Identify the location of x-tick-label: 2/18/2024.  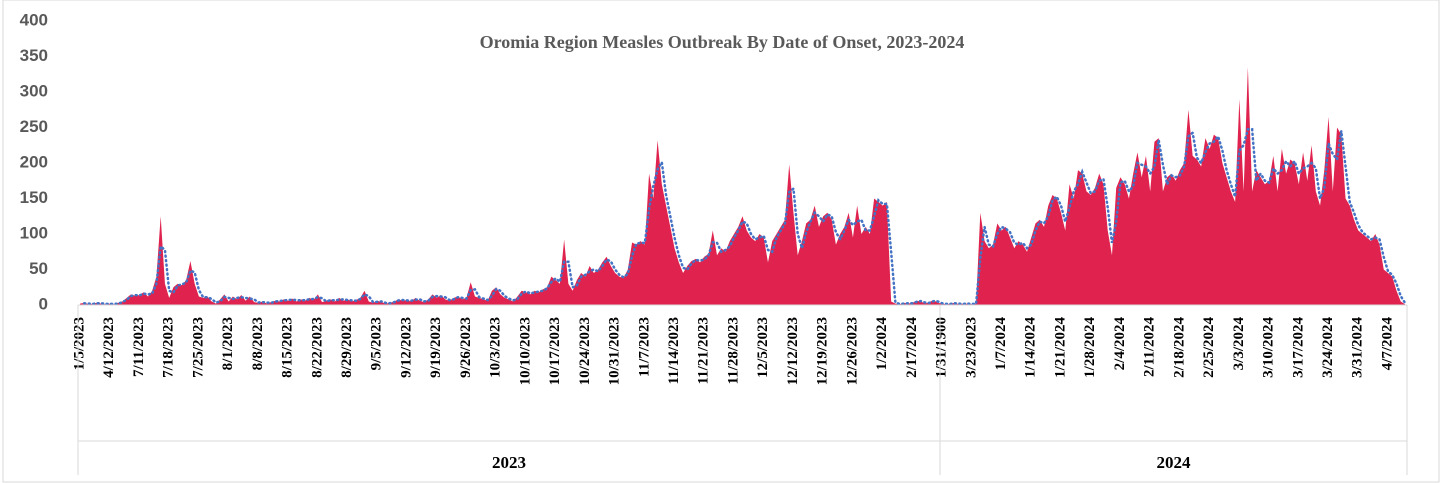
(1179, 347).